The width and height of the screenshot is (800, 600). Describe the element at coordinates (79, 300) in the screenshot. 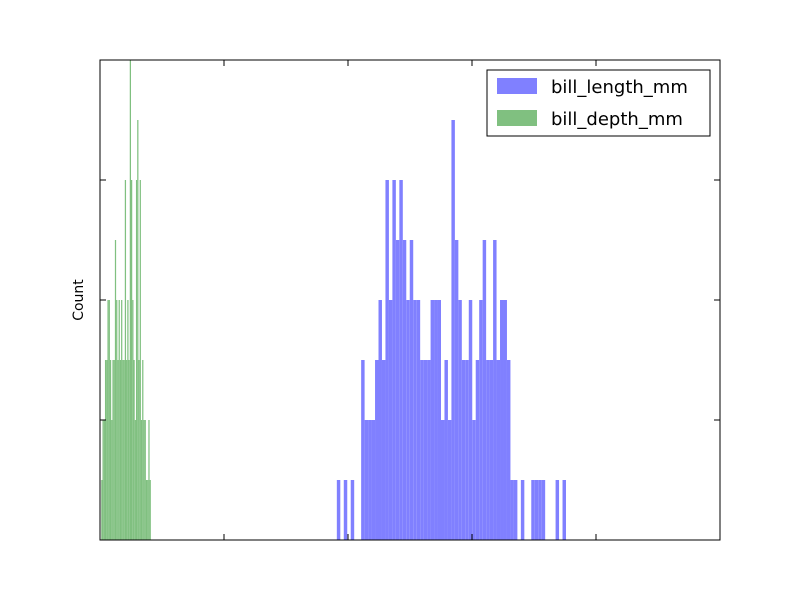

I see `y-axis-label: Count` at that location.